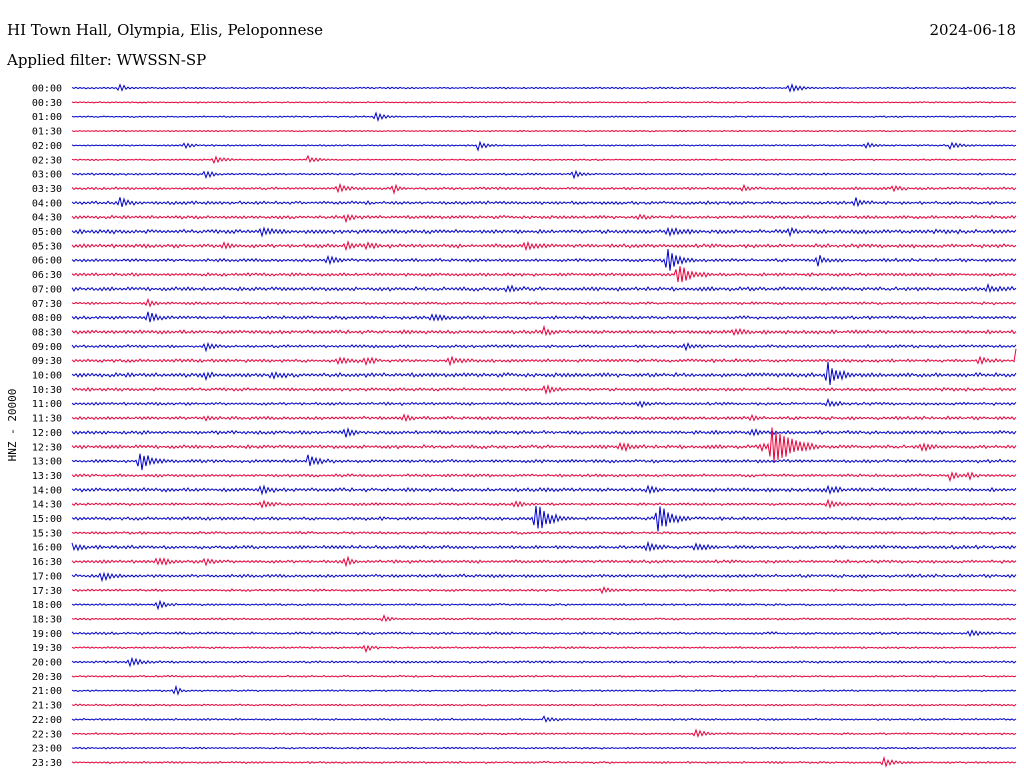  What do you see at coordinates (47, 634) in the screenshot?
I see `time-label: 19:00` at bounding box center [47, 634].